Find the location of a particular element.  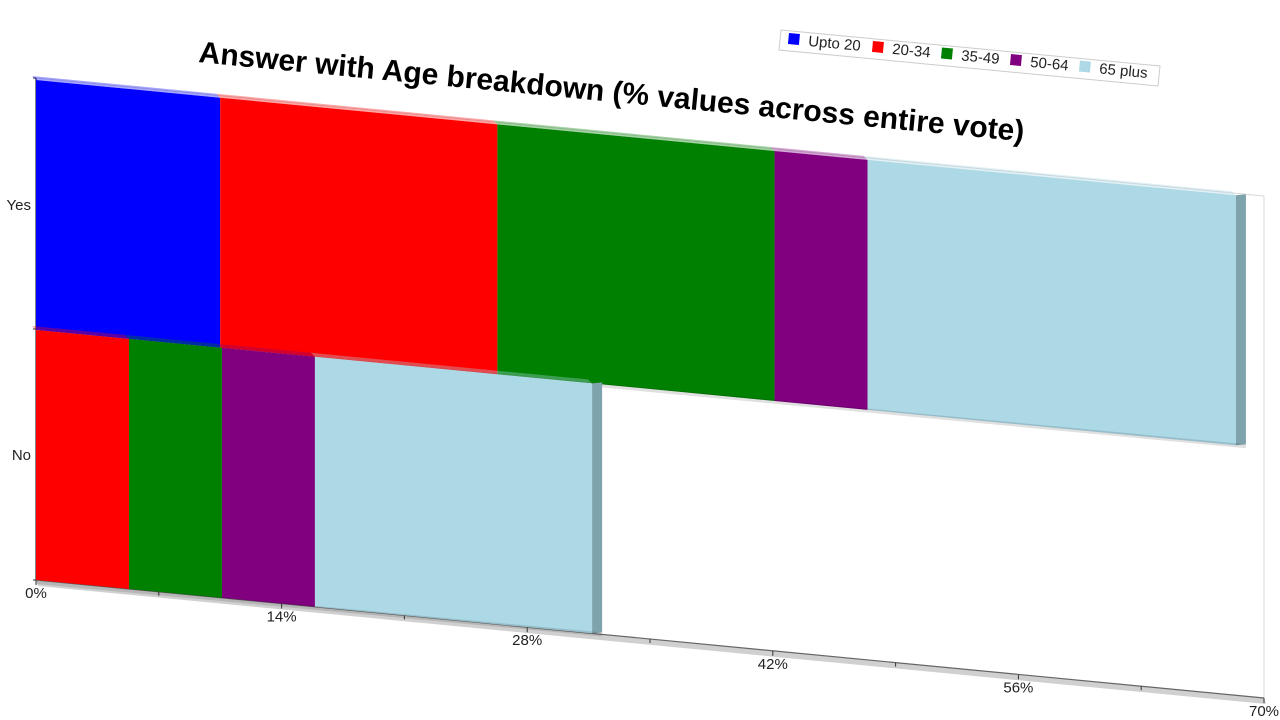

x-tick-label: 28% is located at coordinates (527, 640).